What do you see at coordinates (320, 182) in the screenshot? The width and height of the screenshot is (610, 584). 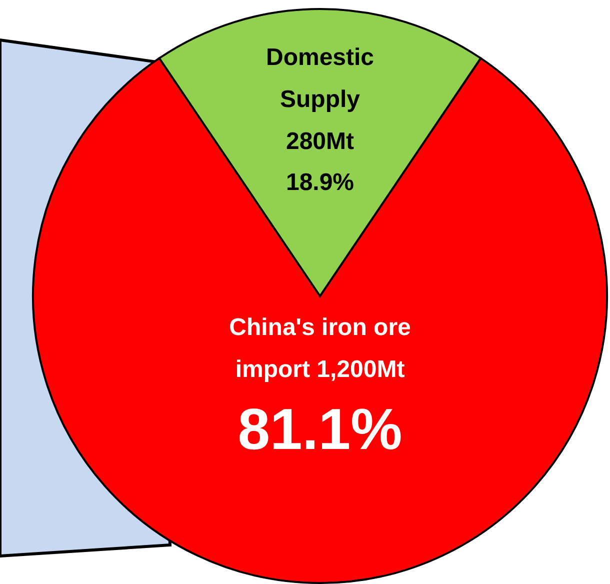 I see `text: 18.9%` at bounding box center [320, 182].